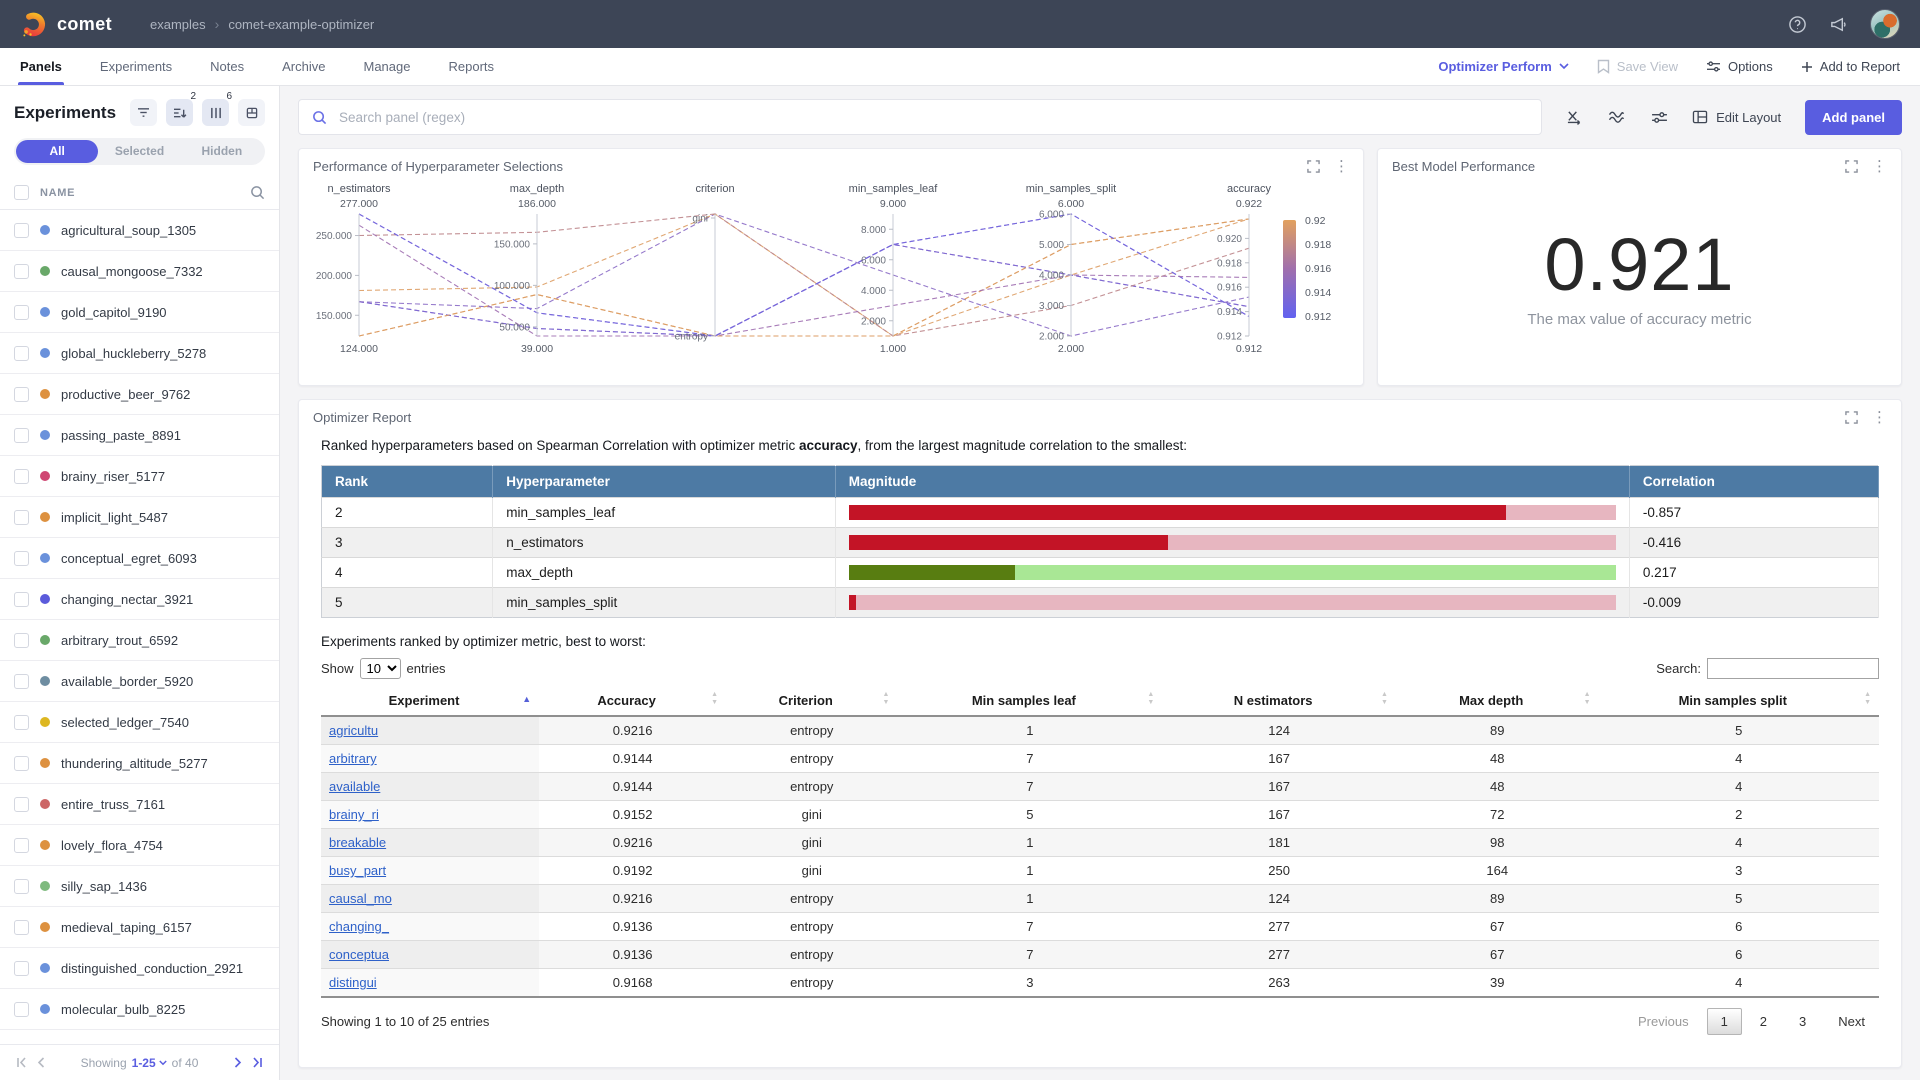 Image resolution: width=1920 pixels, height=1080 pixels. Describe the element at coordinates (358, 870) in the screenshot. I see `experiment-link: busy_part` at that location.